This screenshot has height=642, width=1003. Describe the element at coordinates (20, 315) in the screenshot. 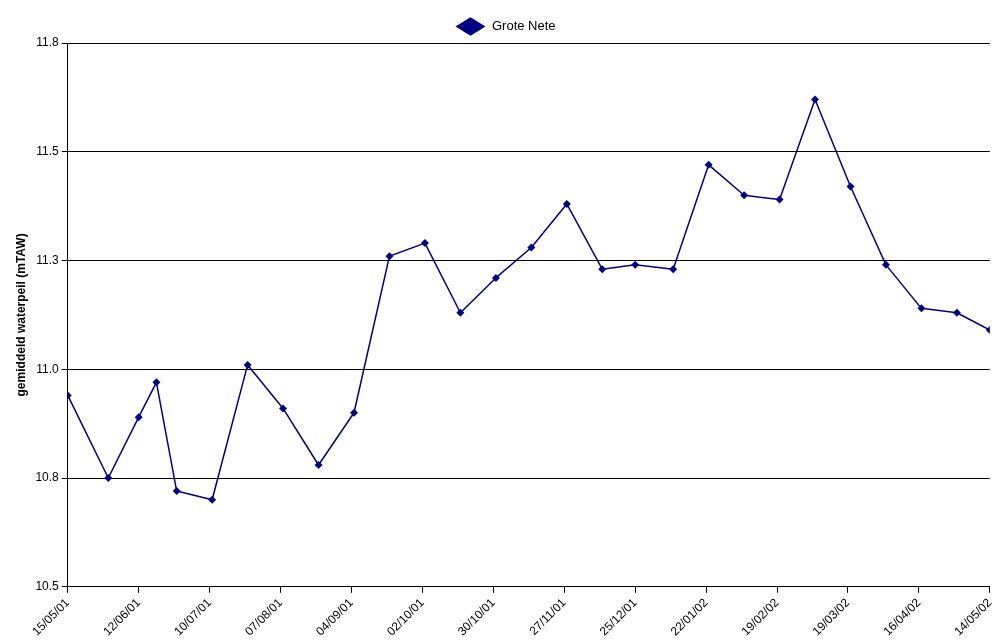

I see `y-axis-title: gemiddeld waterpeil (mTAW)` at that location.